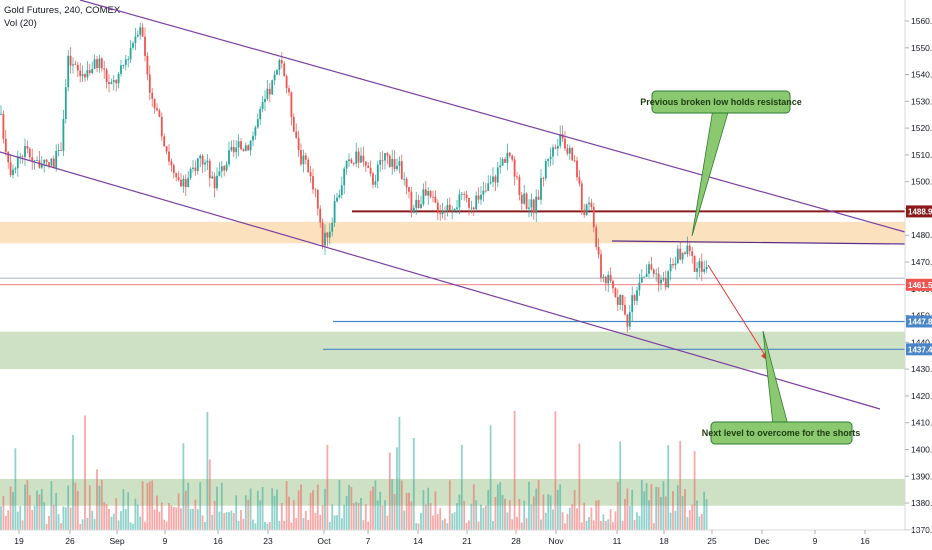  I want to click on x-tick-label-16: 9, so click(815, 541).